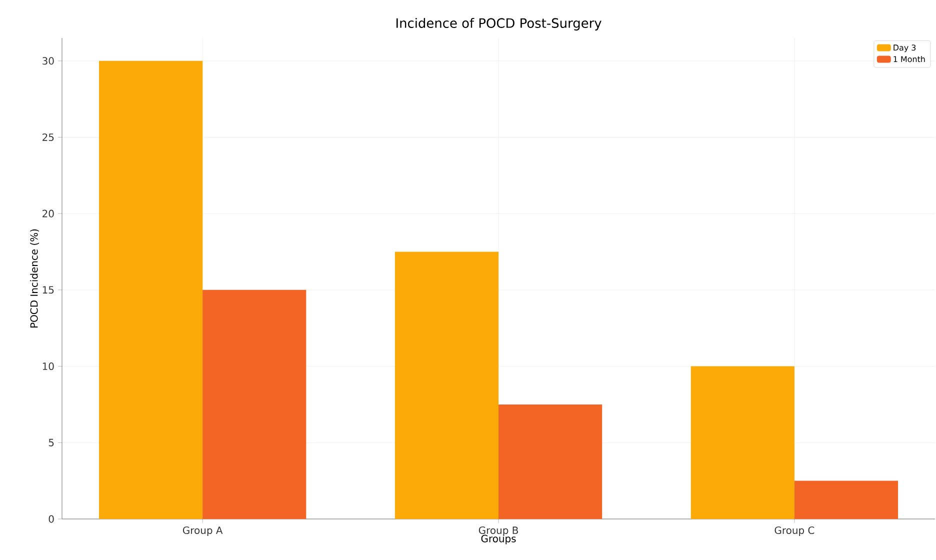  Describe the element at coordinates (498, 539) in the screenshot. I see `x-axis-title: Groups` at that location.